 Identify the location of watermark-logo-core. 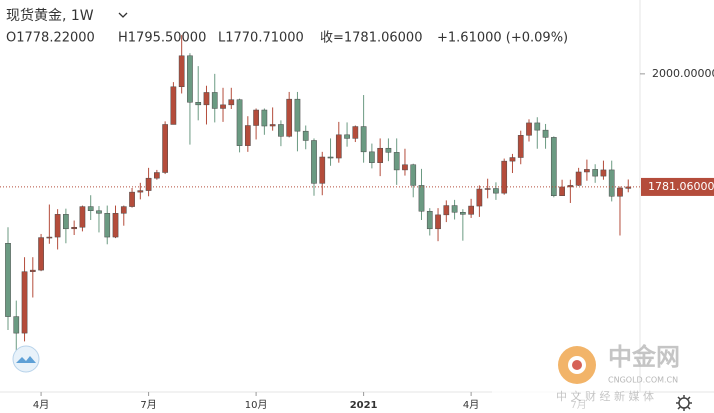
(577, 365).